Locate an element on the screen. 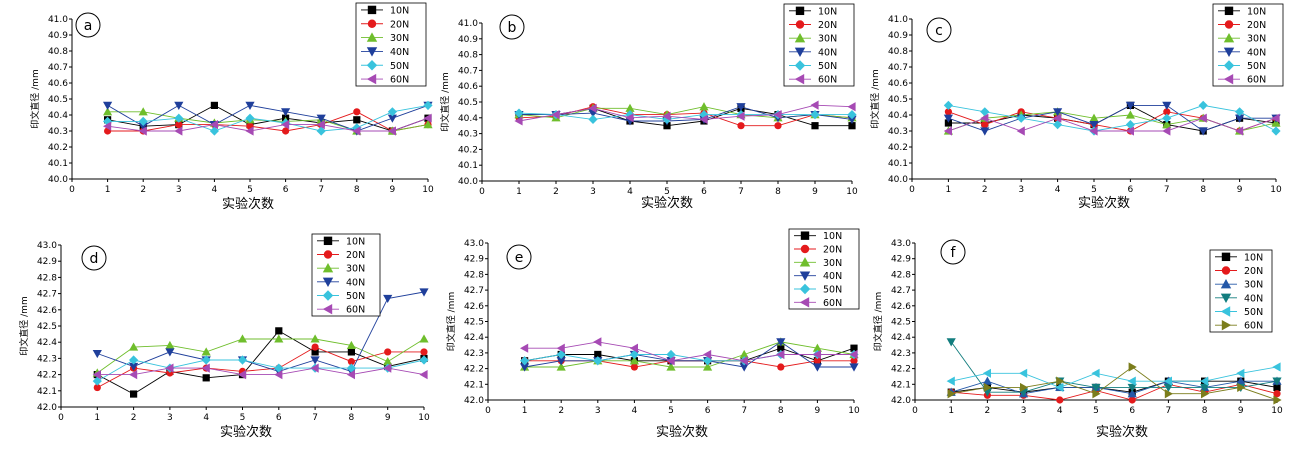  y-tick-label: 40.1 is located at coordinates (898, 164).